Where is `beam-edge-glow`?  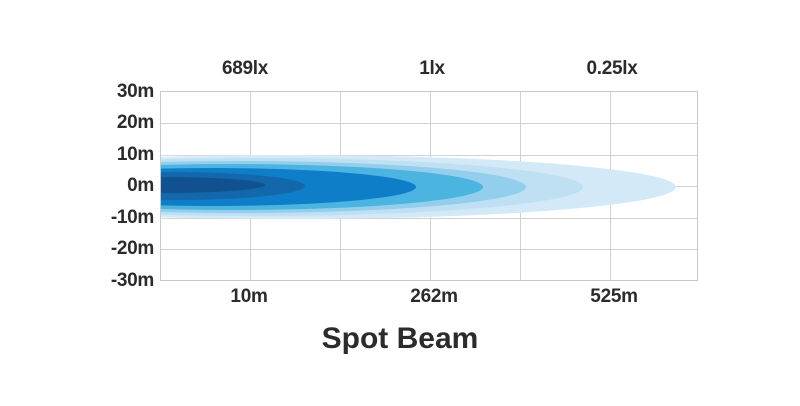
beam-edge-glow is located at coordinates (426, 188).